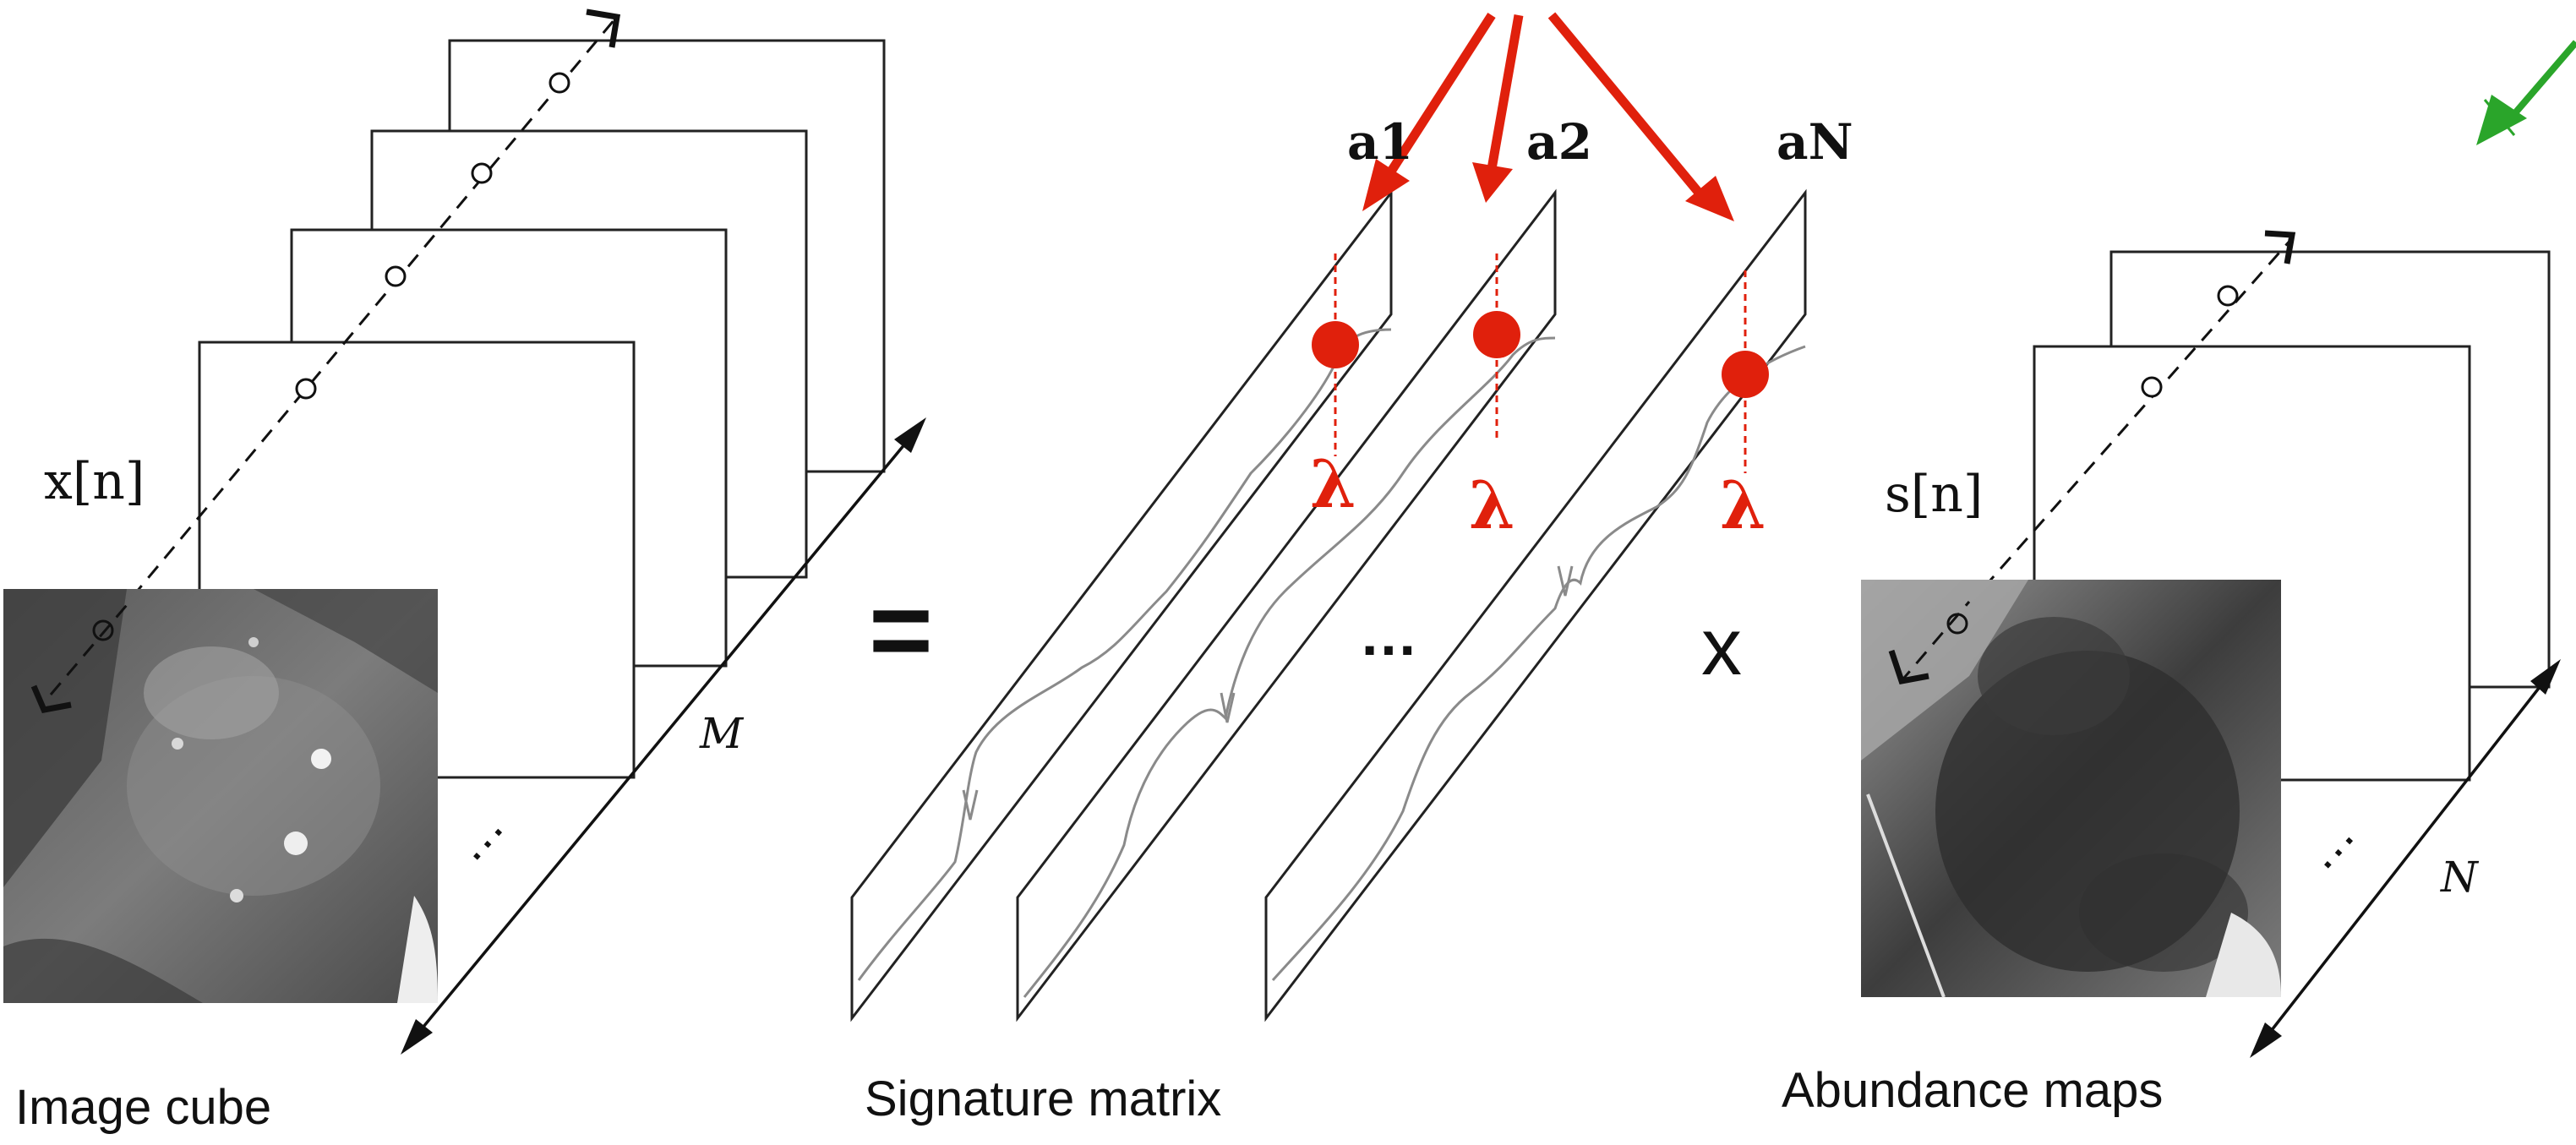 This screenshot has height=1145, width=2576. What do you see at coordinates (1743, 505) in the screenshot?
I see `lambda-label-n: λ` at bounding box center [1743, 505].